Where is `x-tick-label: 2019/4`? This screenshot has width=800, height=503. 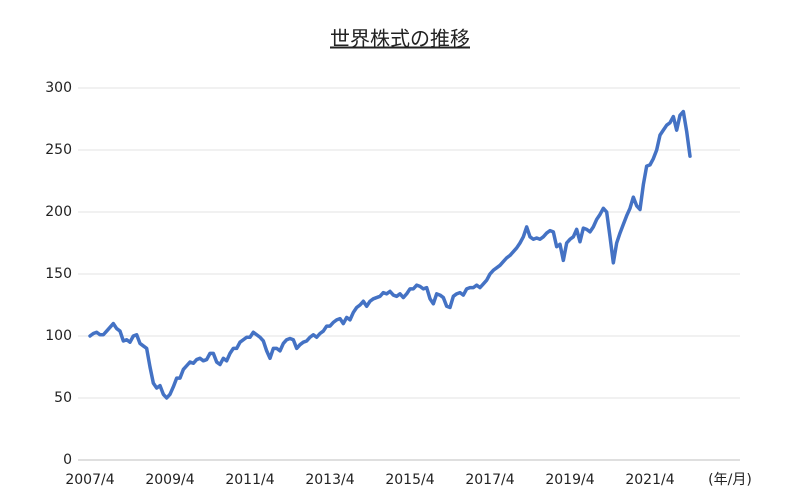 x-tick-label: 2019/4 is located at coordinates (569, 480).